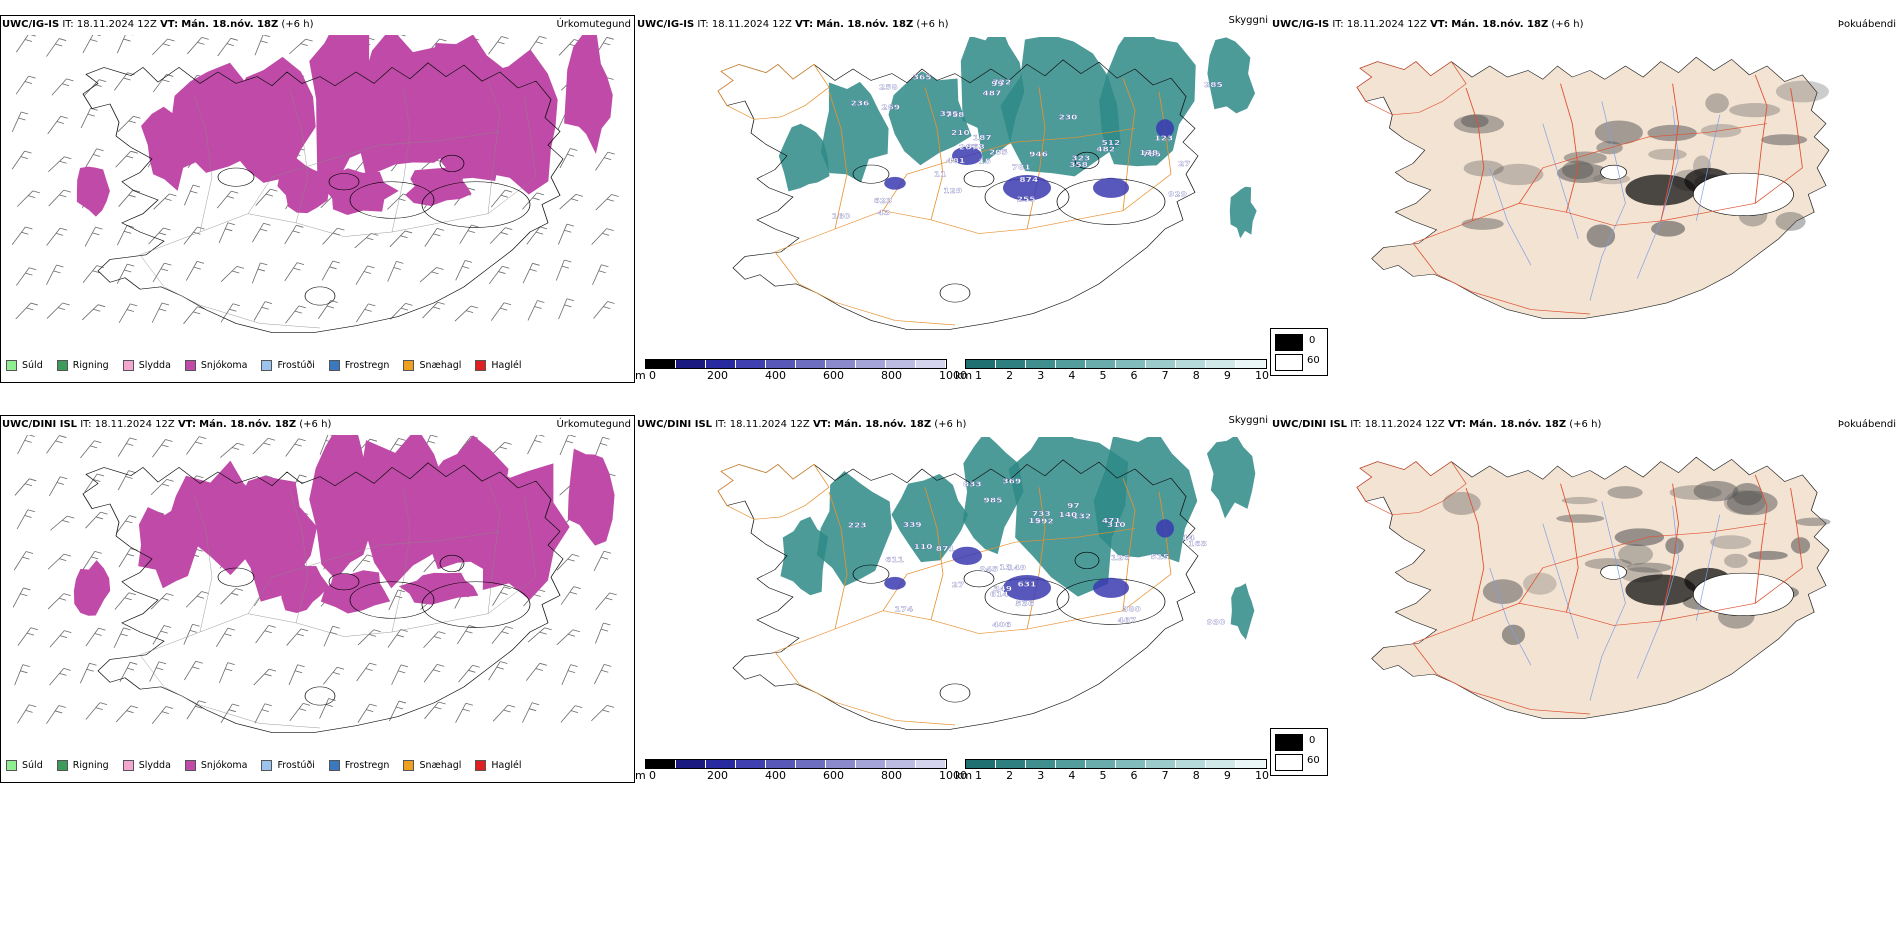 The image size is (1900, 950). Describe the element at coordinates (1041, 514) in the screenshot. I see `cloud-base-label: 733` at that location.